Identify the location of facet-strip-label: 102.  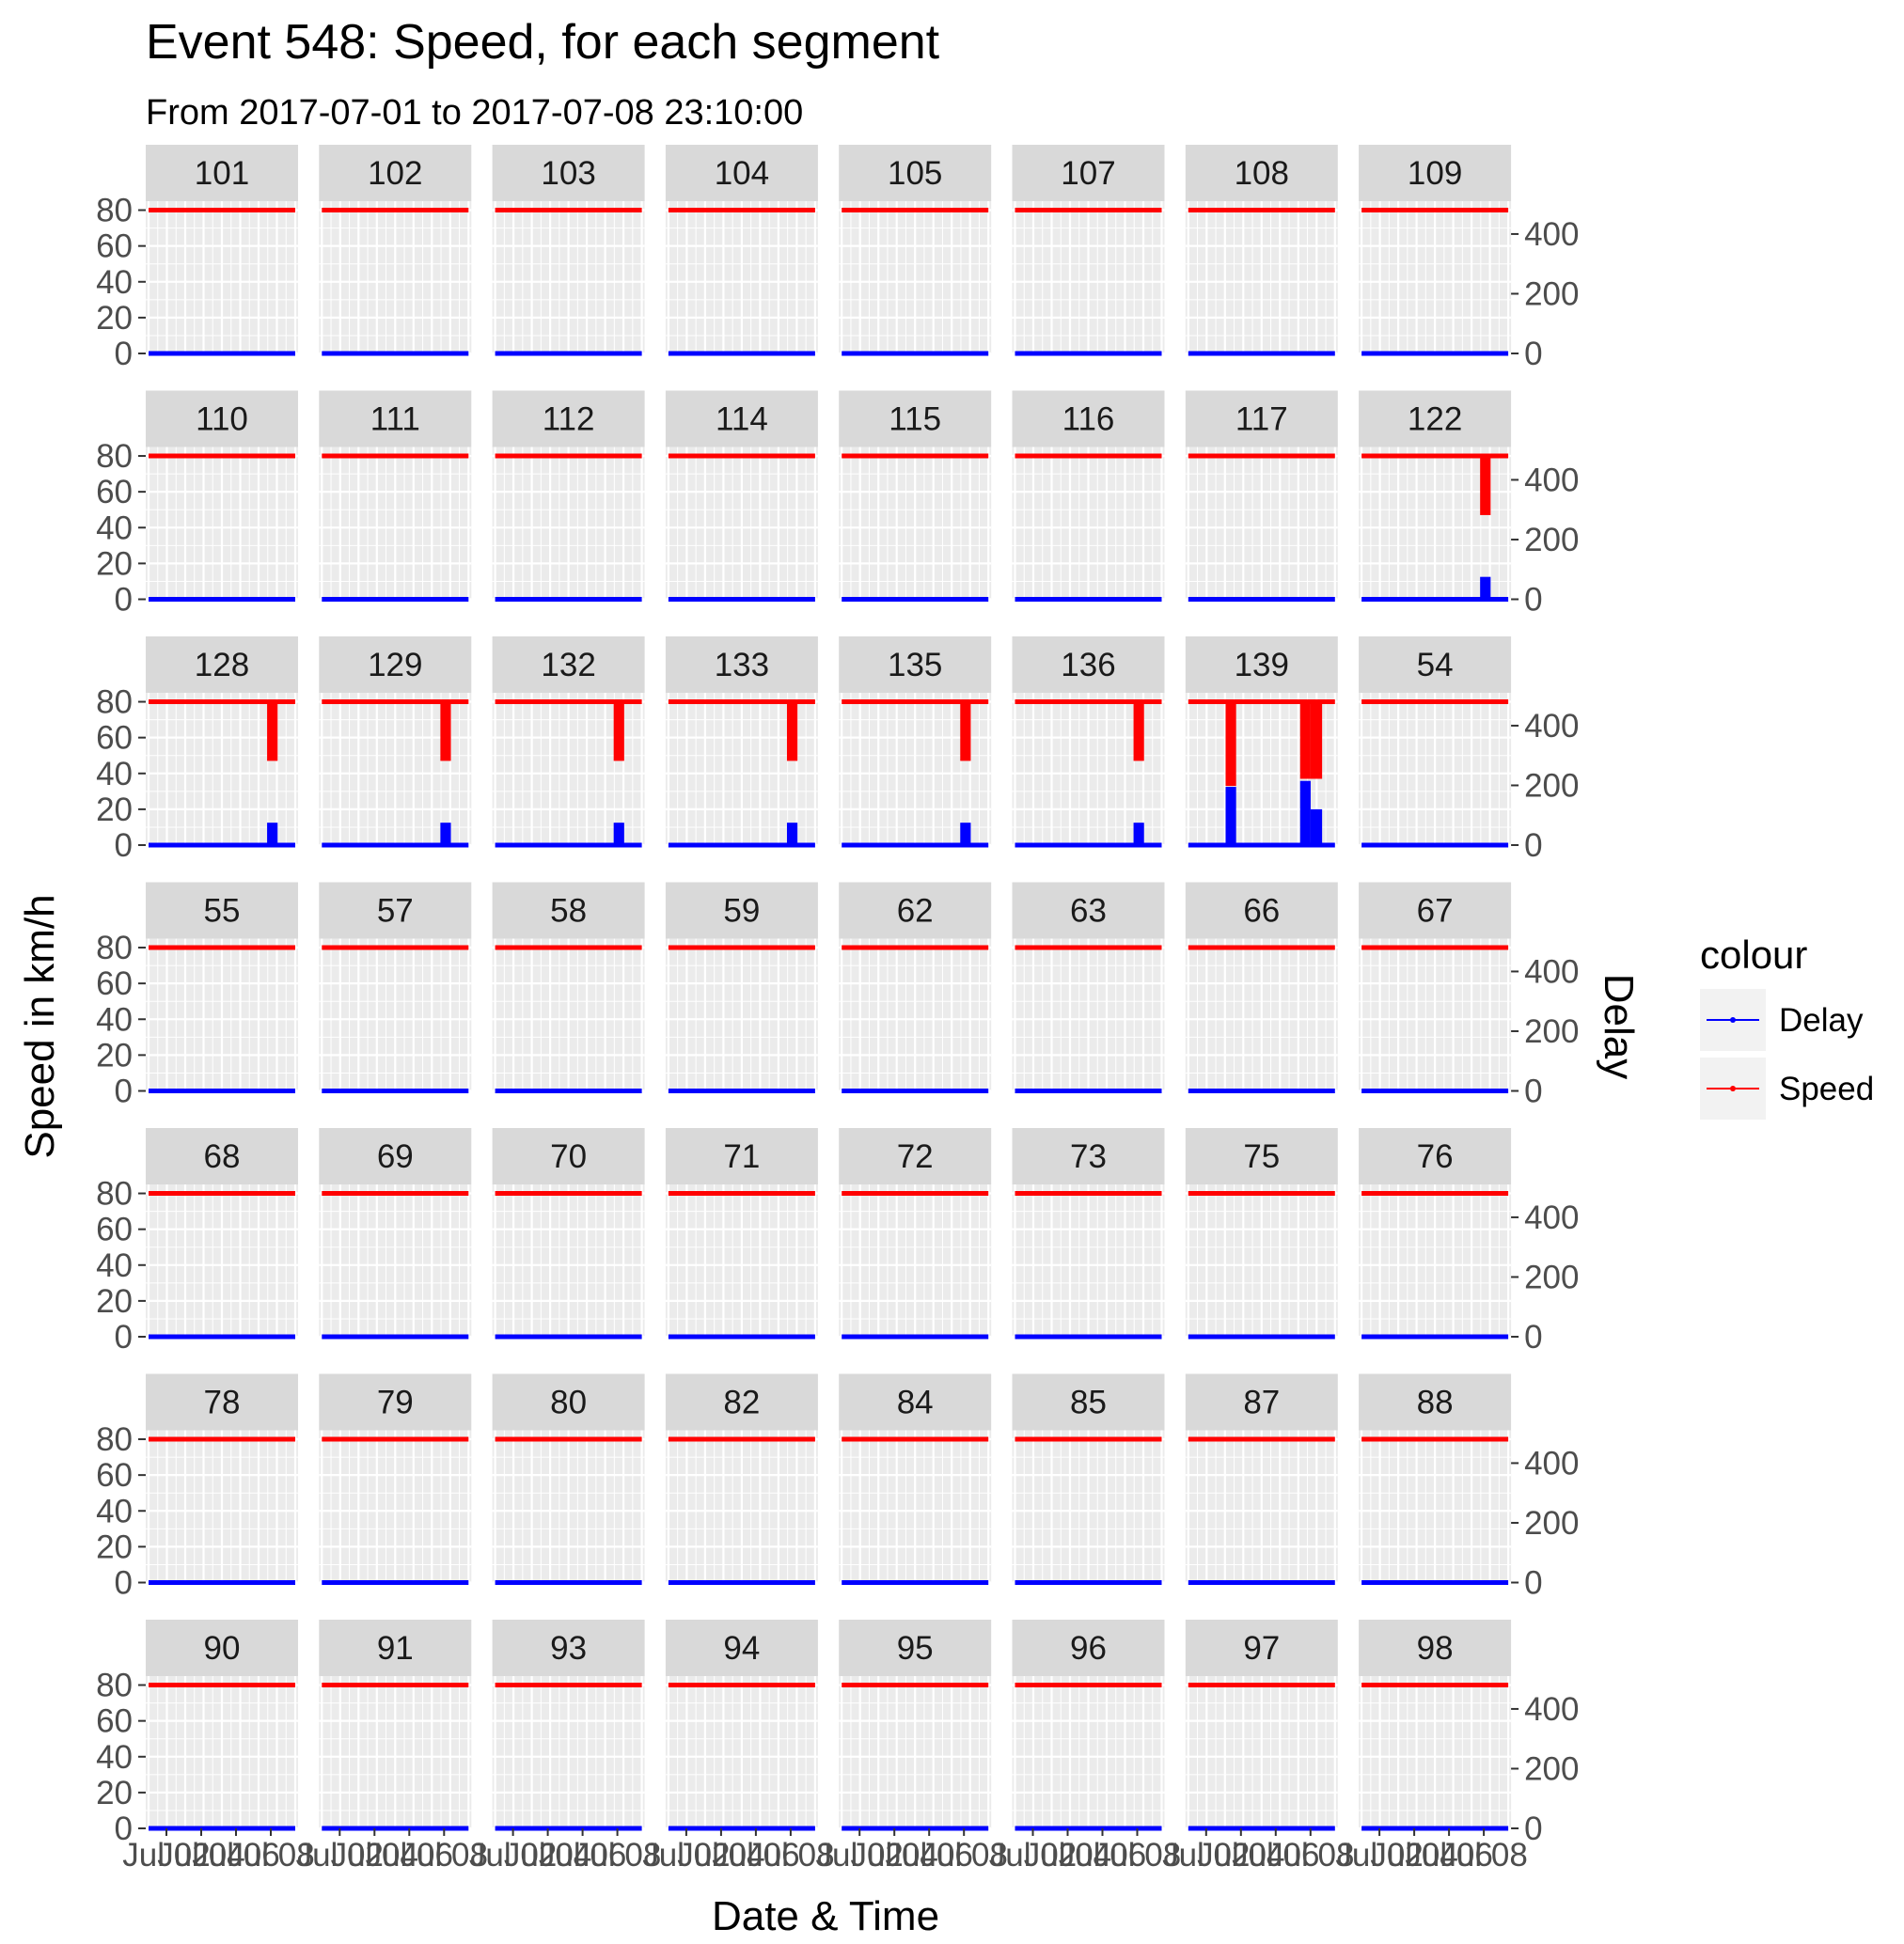
(395, 173).